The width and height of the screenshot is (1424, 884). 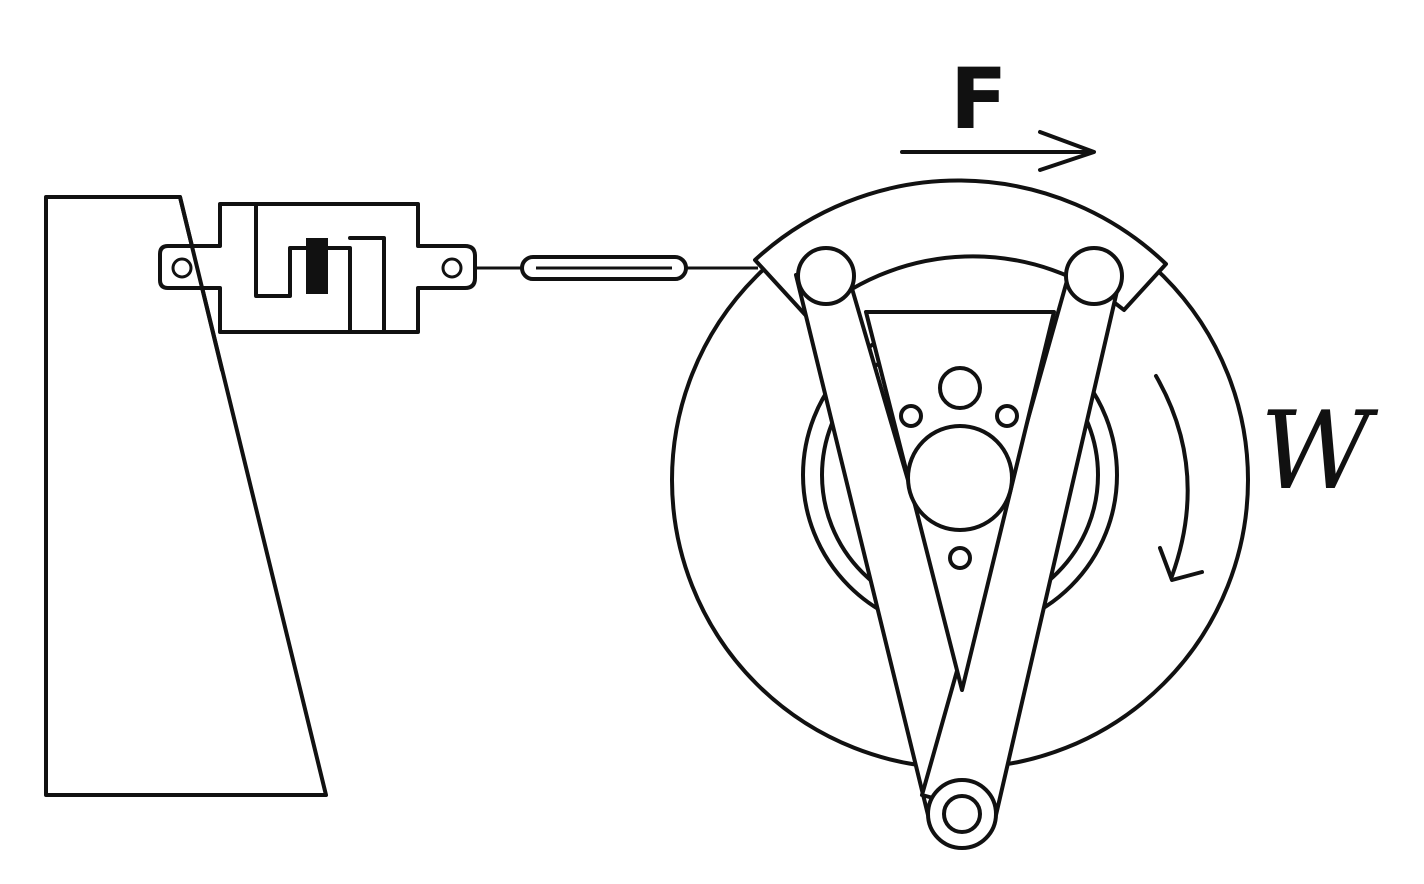 I want to click on cable, so click(x=616, y=268).